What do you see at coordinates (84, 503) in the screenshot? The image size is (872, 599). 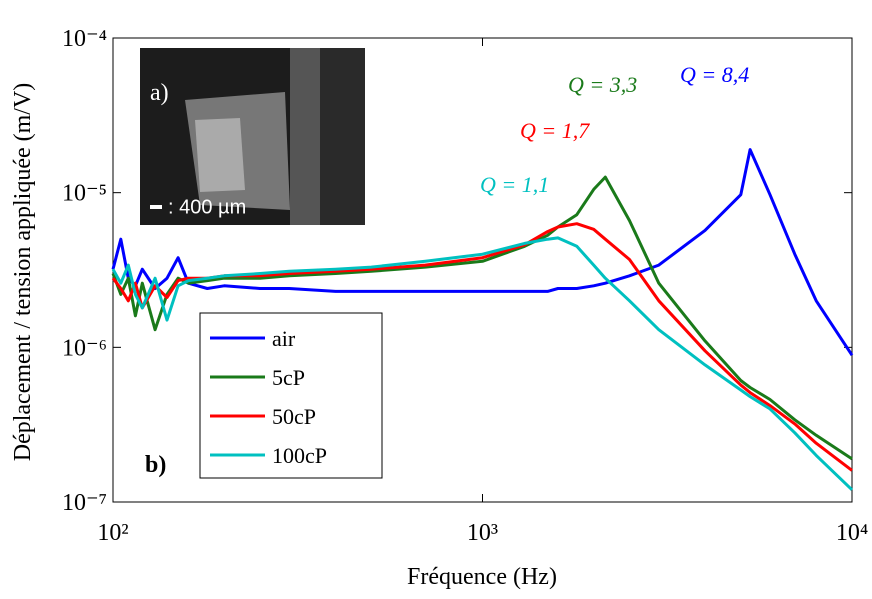 I see `y-tick-label: 10⁻⁷` at bounding box center [84, 503].